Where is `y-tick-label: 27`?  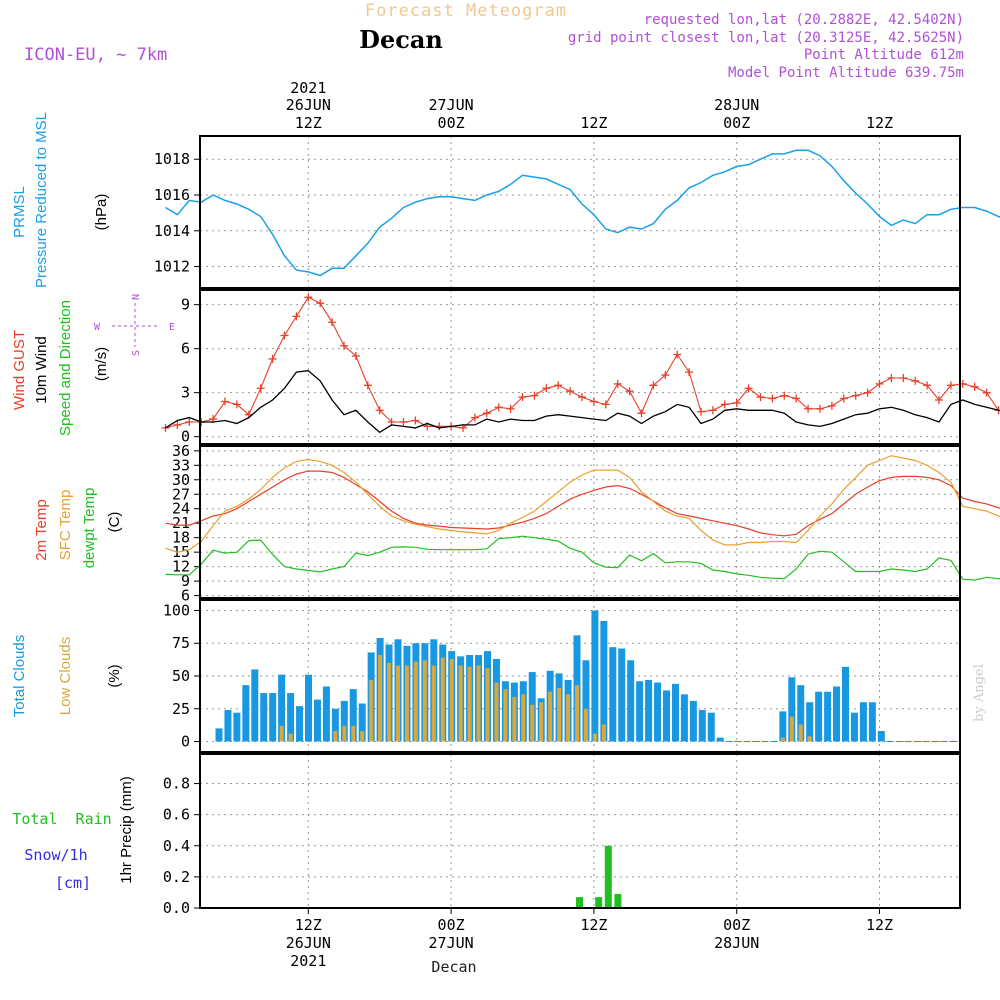
y-tick-label: 27 is located at coordinates (181, 494).